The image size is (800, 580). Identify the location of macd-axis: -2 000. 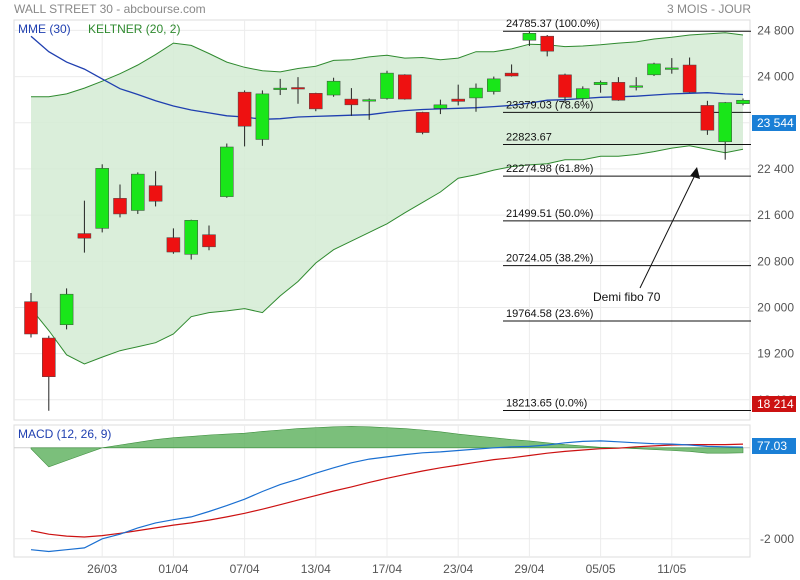
(777, 539).